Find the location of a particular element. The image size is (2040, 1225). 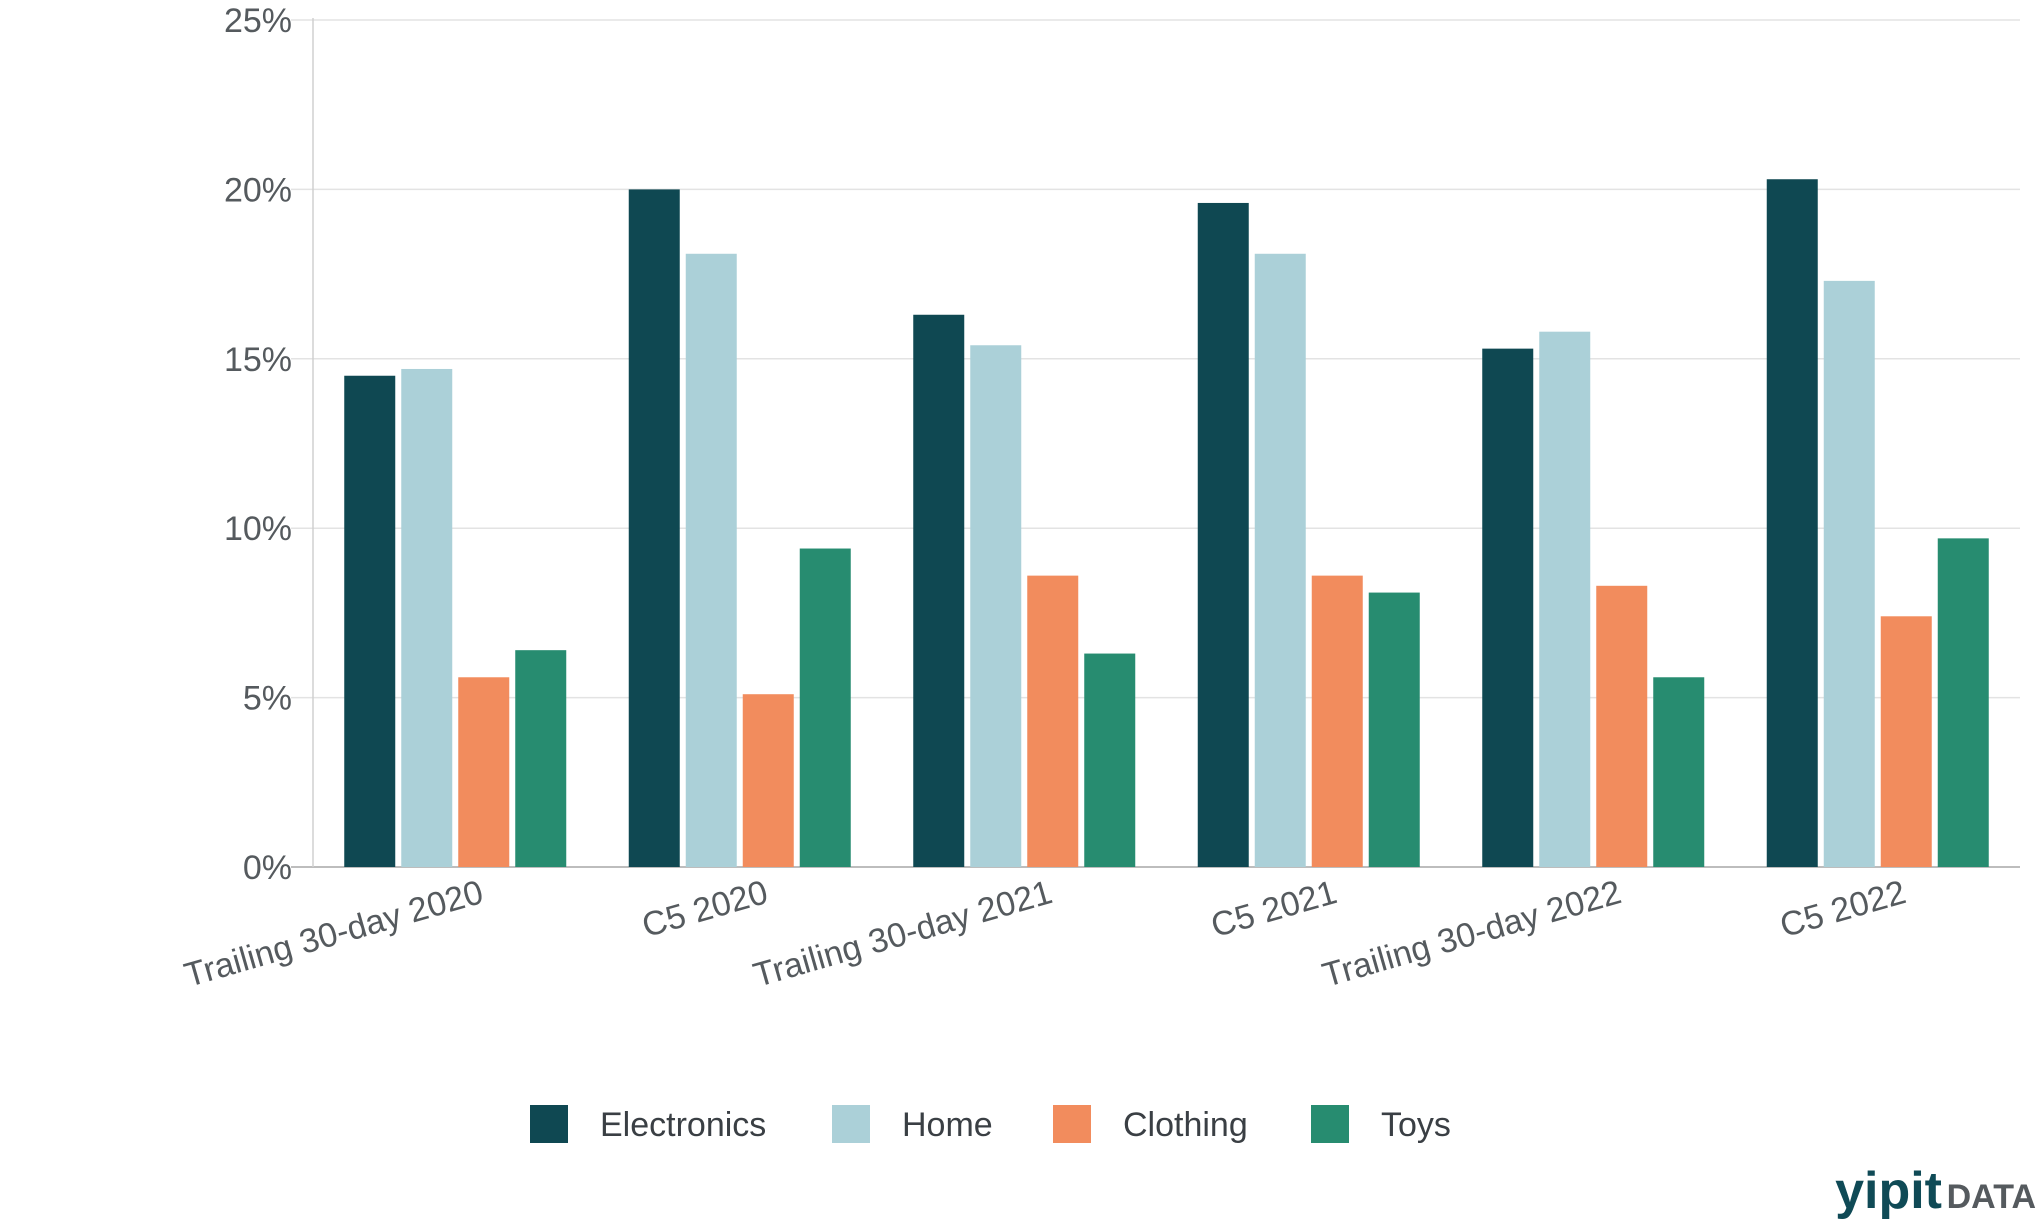

y-tick-label: 0% is located at coordinates (267, 868).